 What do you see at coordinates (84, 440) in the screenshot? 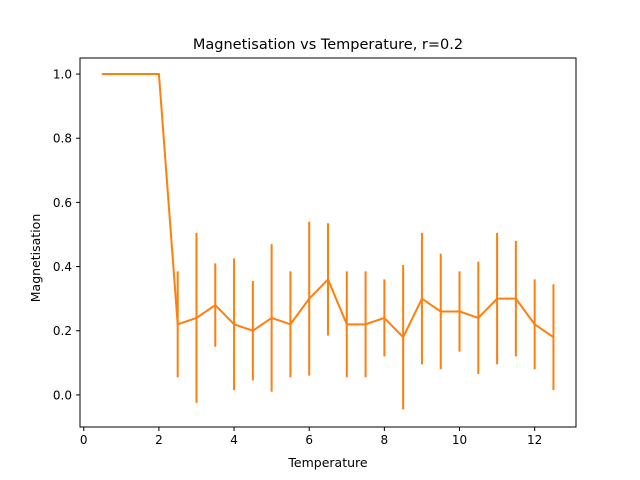
I see `x-tick-label: 0` at bounding box center [84, 440].